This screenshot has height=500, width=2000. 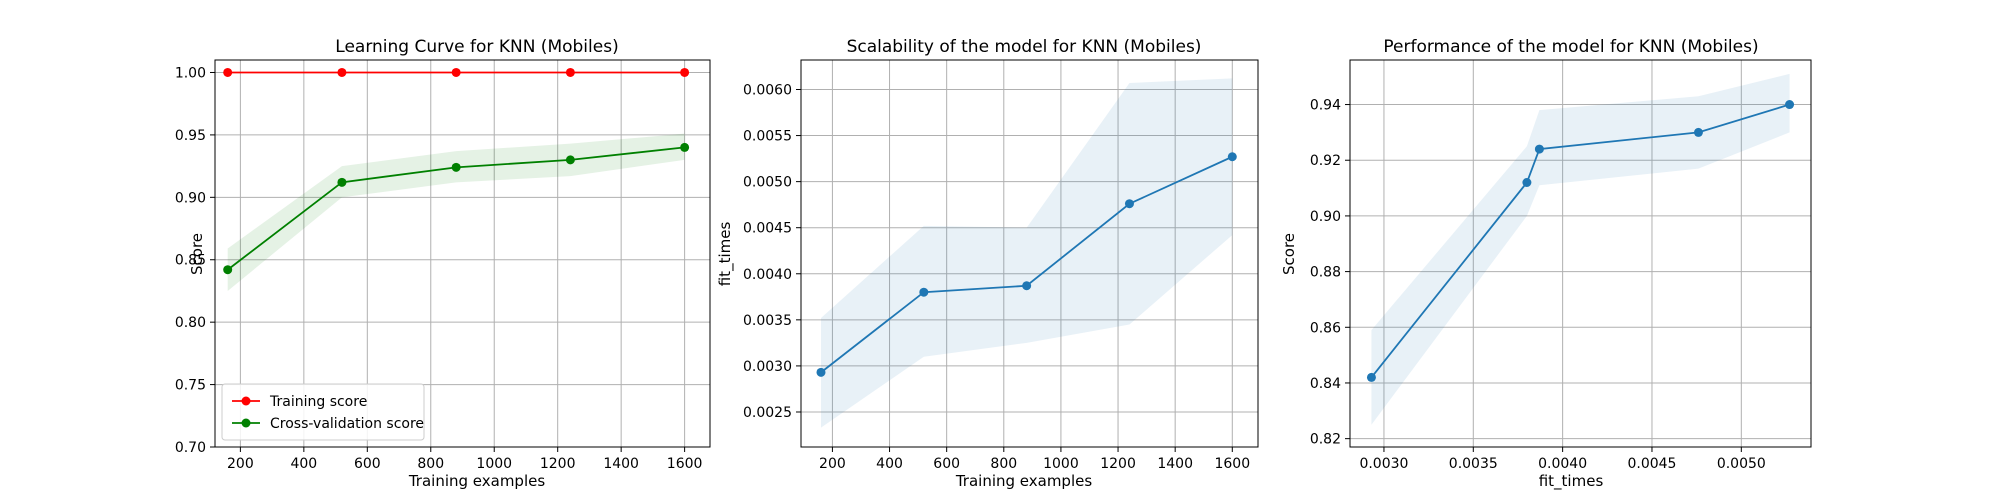 I want to click on y-tick-label: 0.88, so click(x=1325, y=273).